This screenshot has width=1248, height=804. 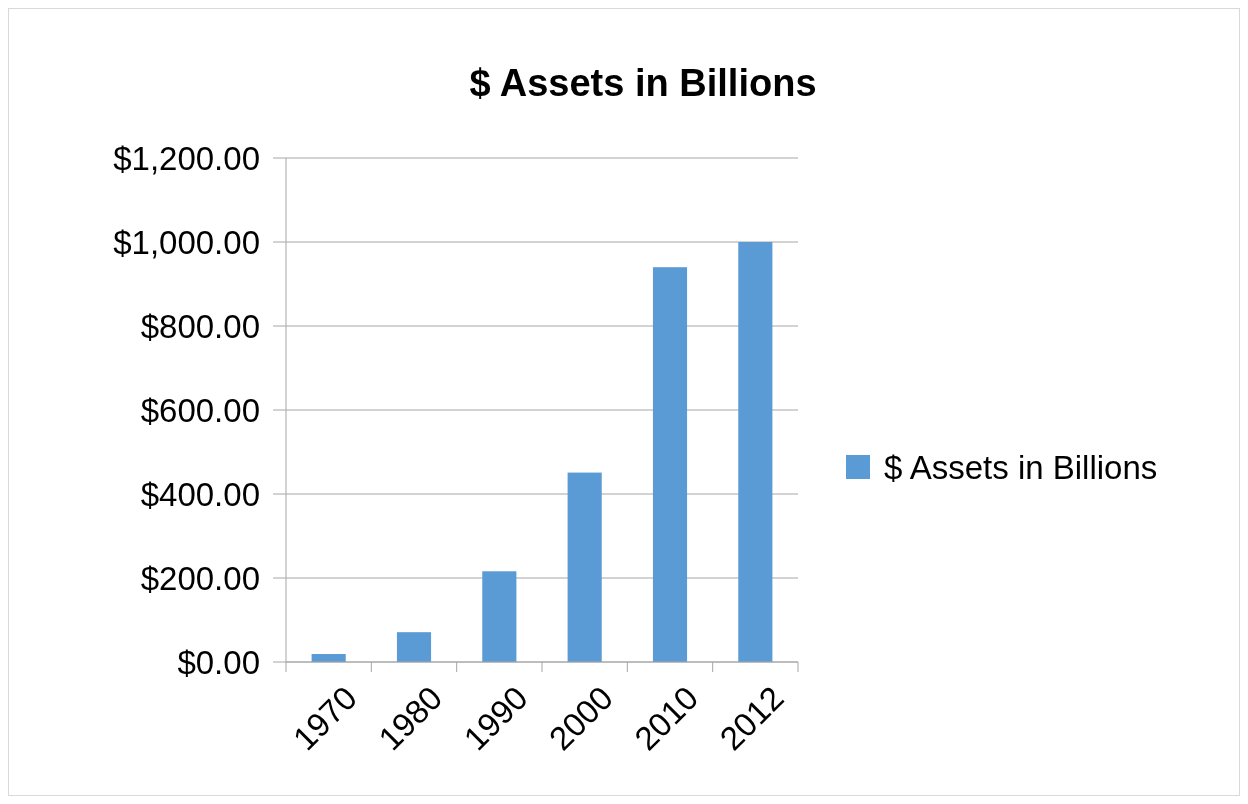 What do you see at coordinates (200, 326) in the screenshot?
I see `y-tick-label: $800.00` at bounding box center [200, 326].